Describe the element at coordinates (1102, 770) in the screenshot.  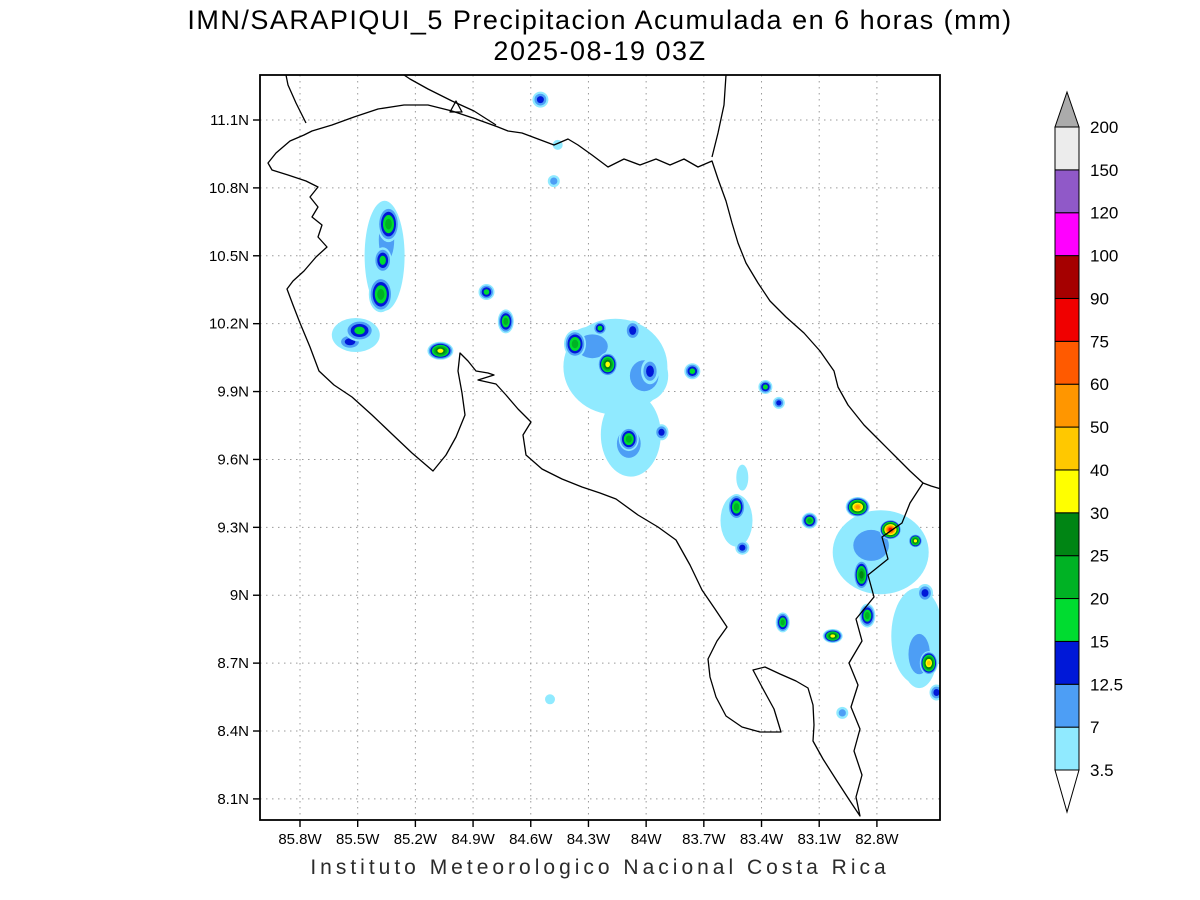
I see `colorbar-label: 3.5` at that location.